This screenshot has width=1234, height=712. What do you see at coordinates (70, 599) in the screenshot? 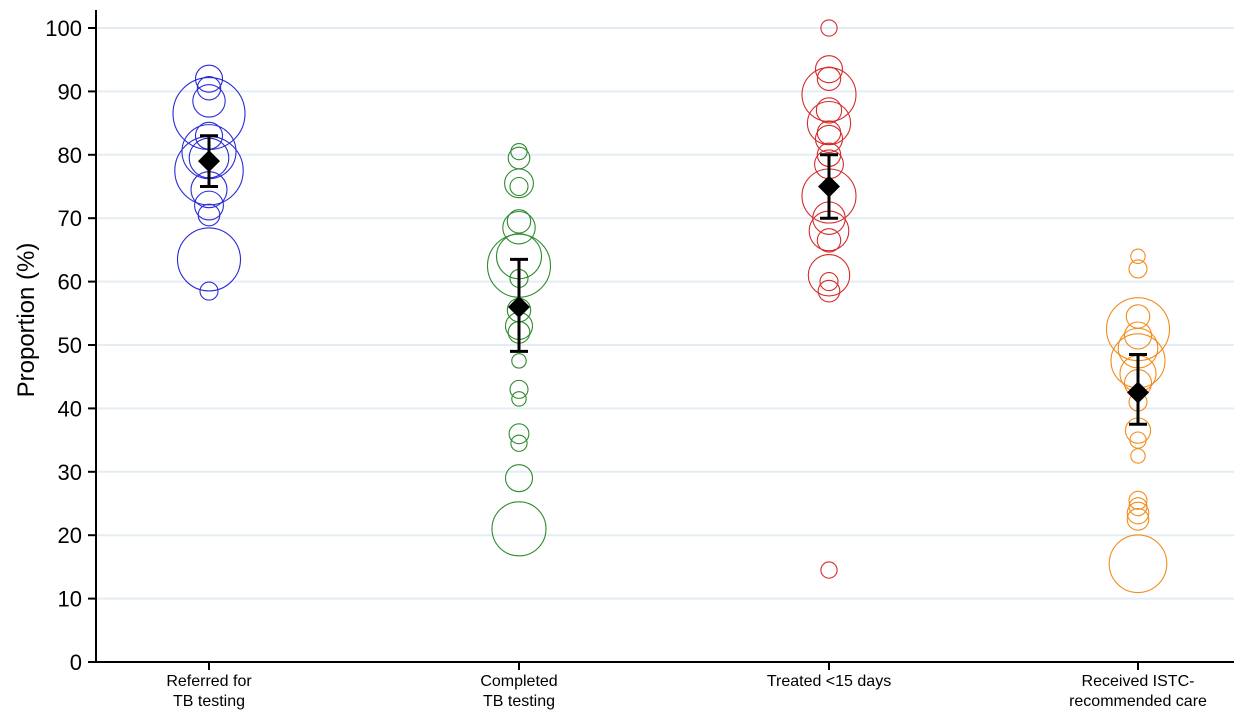
I see `y-tick-label: 10` at bounding box center [70, 599].